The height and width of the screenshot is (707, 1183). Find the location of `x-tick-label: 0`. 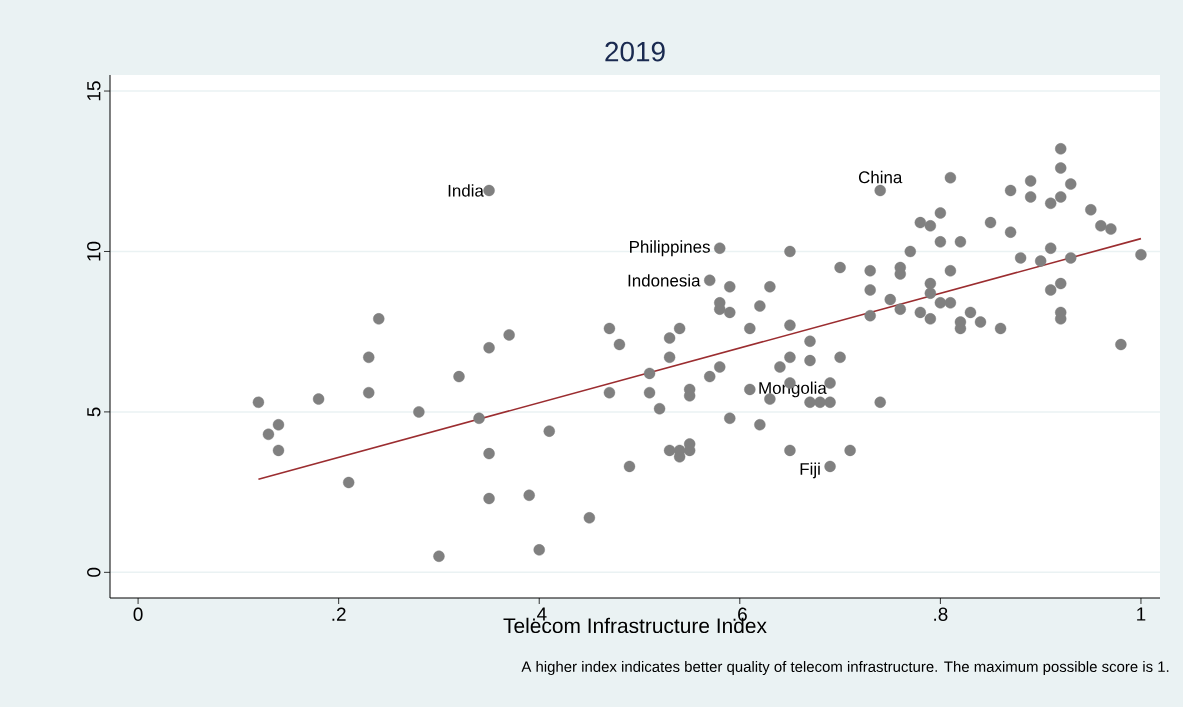

x-tick-label: 0 is located at coordinates (138, 614).